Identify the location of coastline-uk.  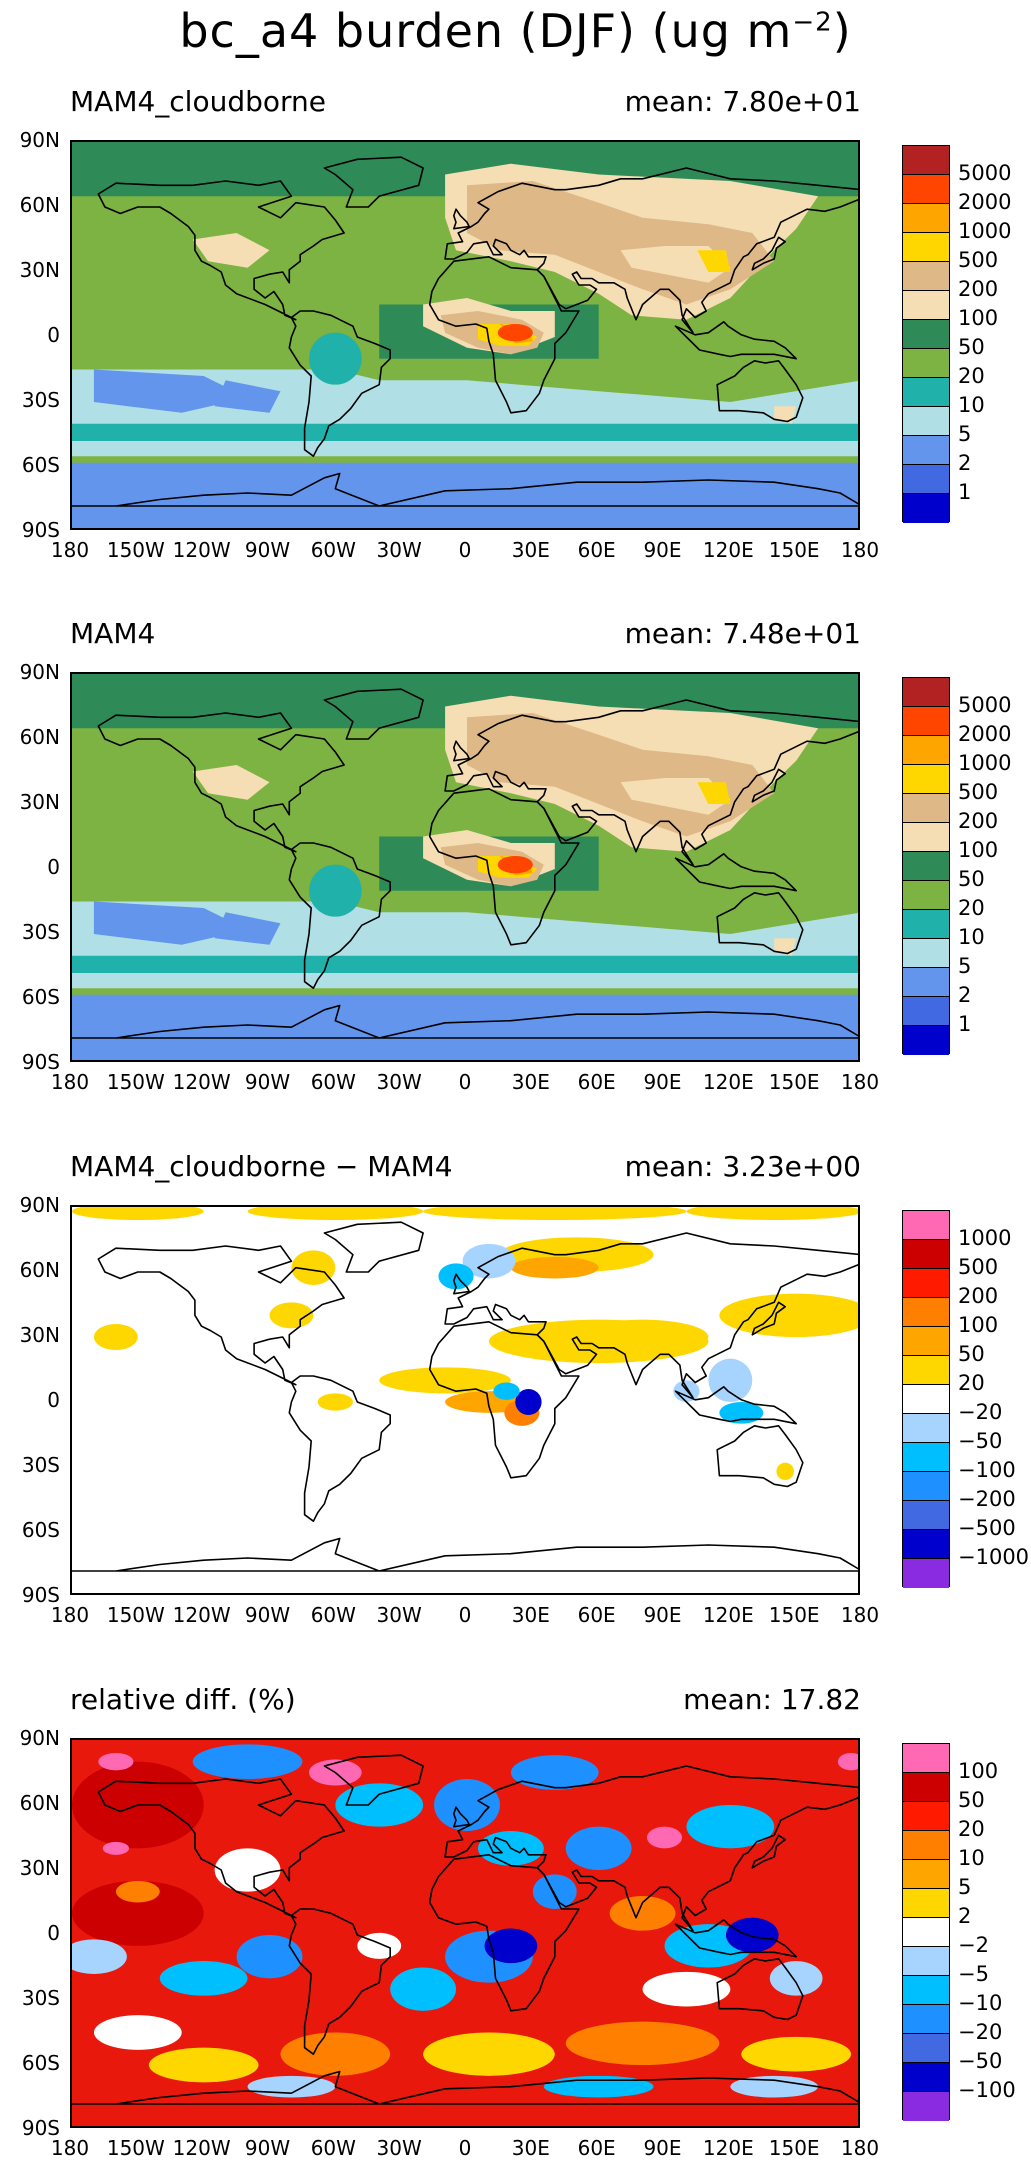
(461, 1284).